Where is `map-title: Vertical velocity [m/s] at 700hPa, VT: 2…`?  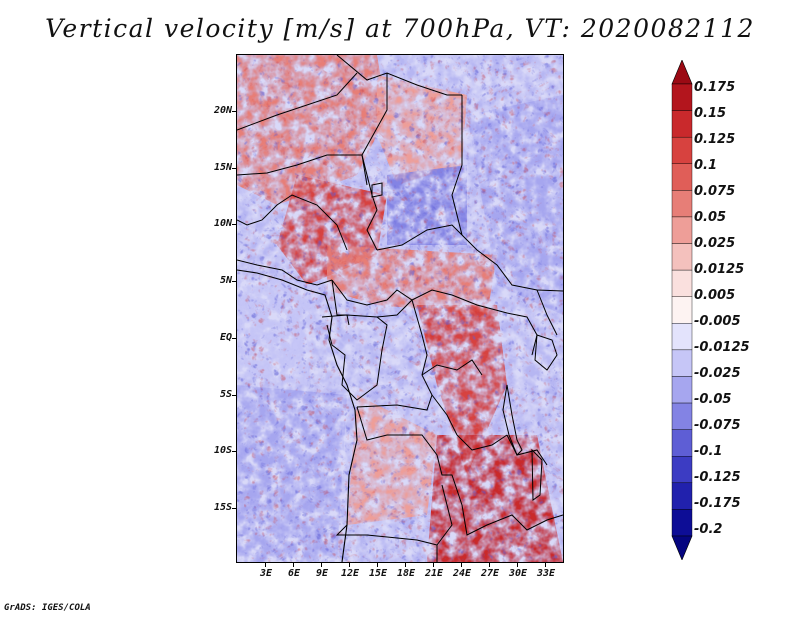 map-title: Vertical velocity [m/s] at 700hPa, VT: 2… is located at coordinates (400, 28).